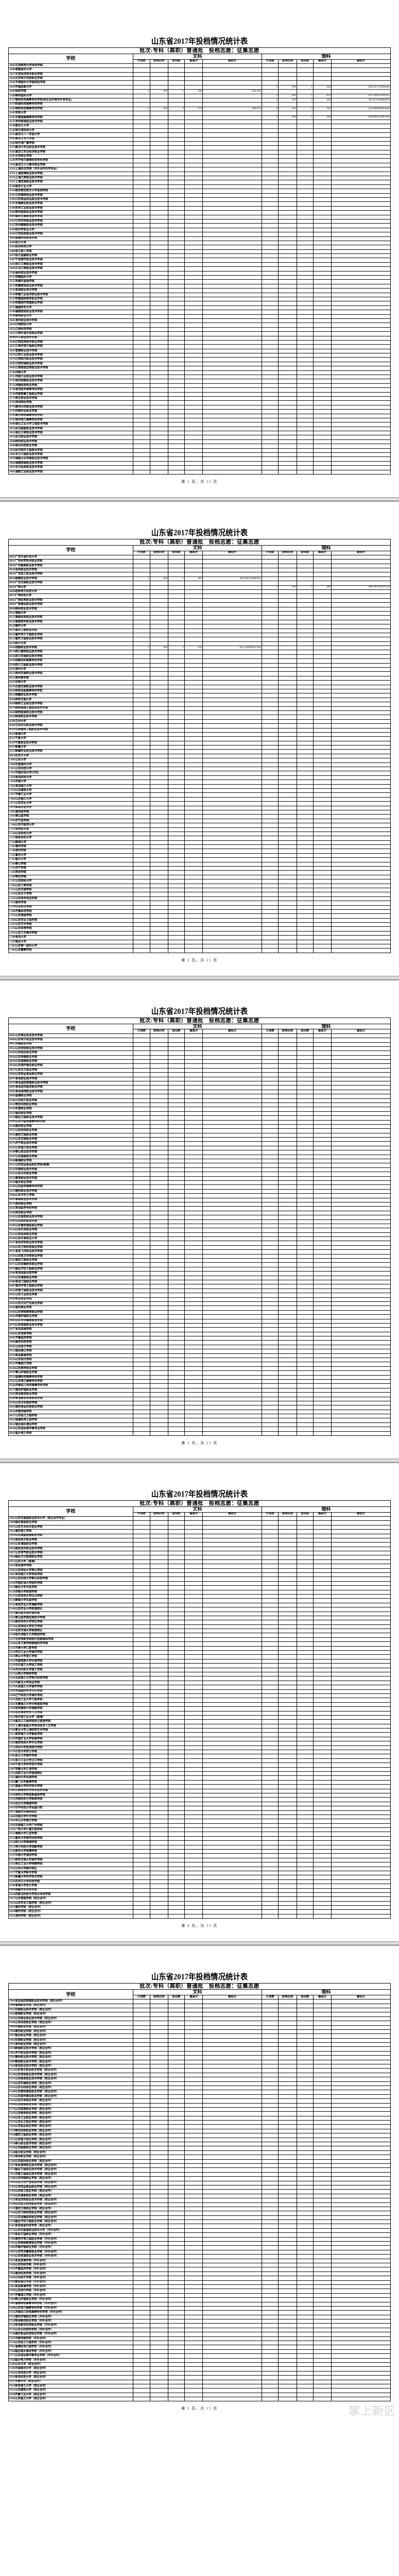  Describe the element at coordinates (71, 2005) in the screenshot. I see `school-name-cell: F008淄博职业学院（校企合作）` at that location.